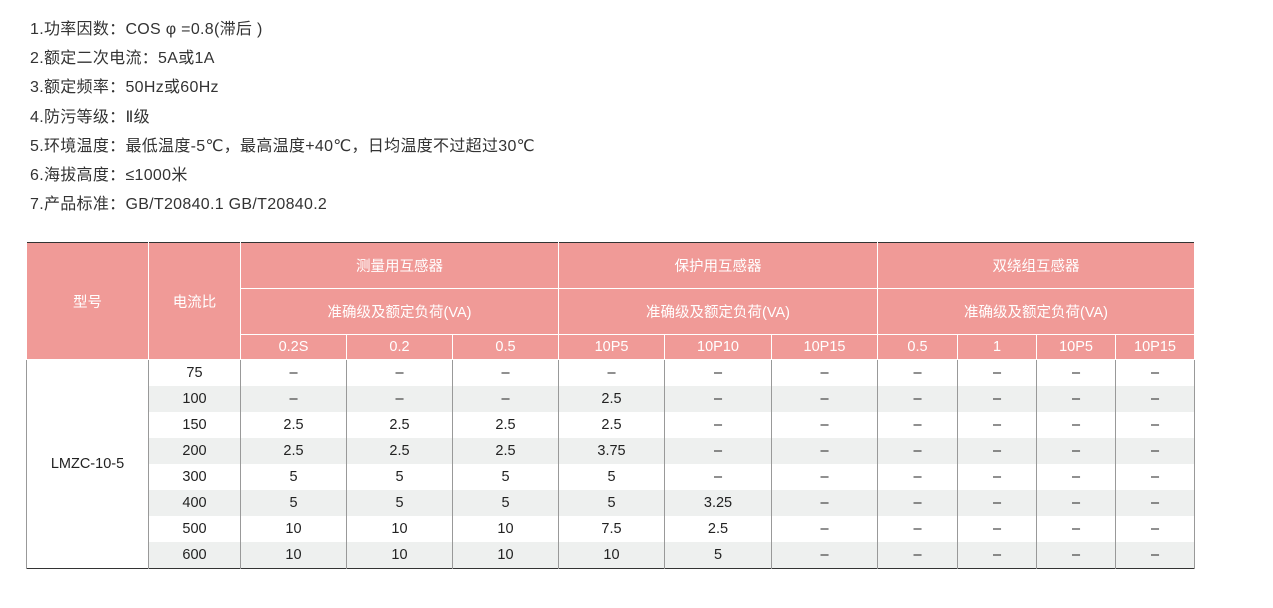  I want to click on column-header: 10P15, so click(1155, 347).